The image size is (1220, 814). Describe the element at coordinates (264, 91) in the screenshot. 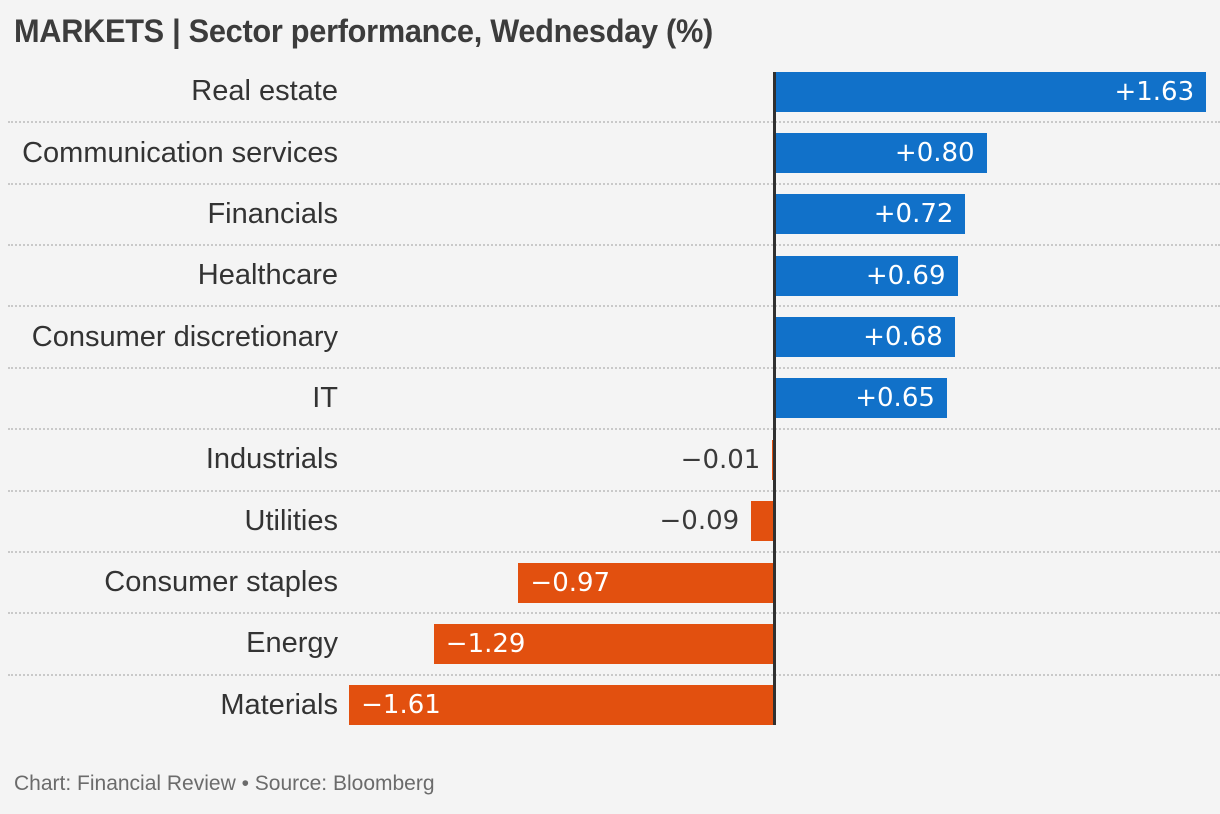

I see `category-label: Real estate` at that location.